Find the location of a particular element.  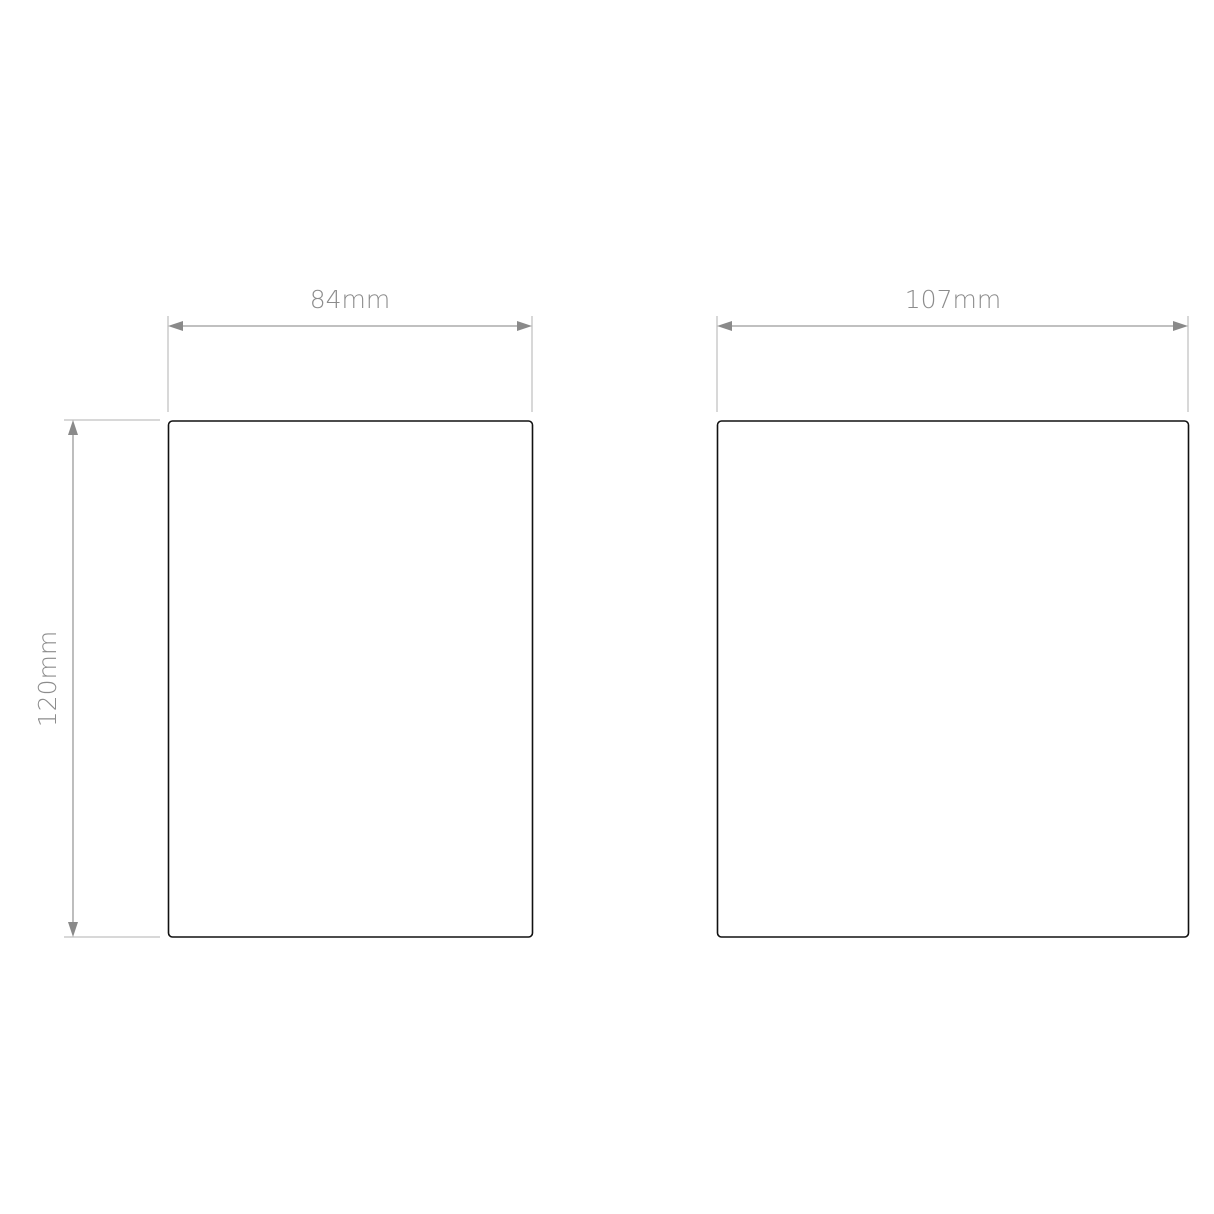

right-width-dimension: 107mm is located at coordinates (952, 348).